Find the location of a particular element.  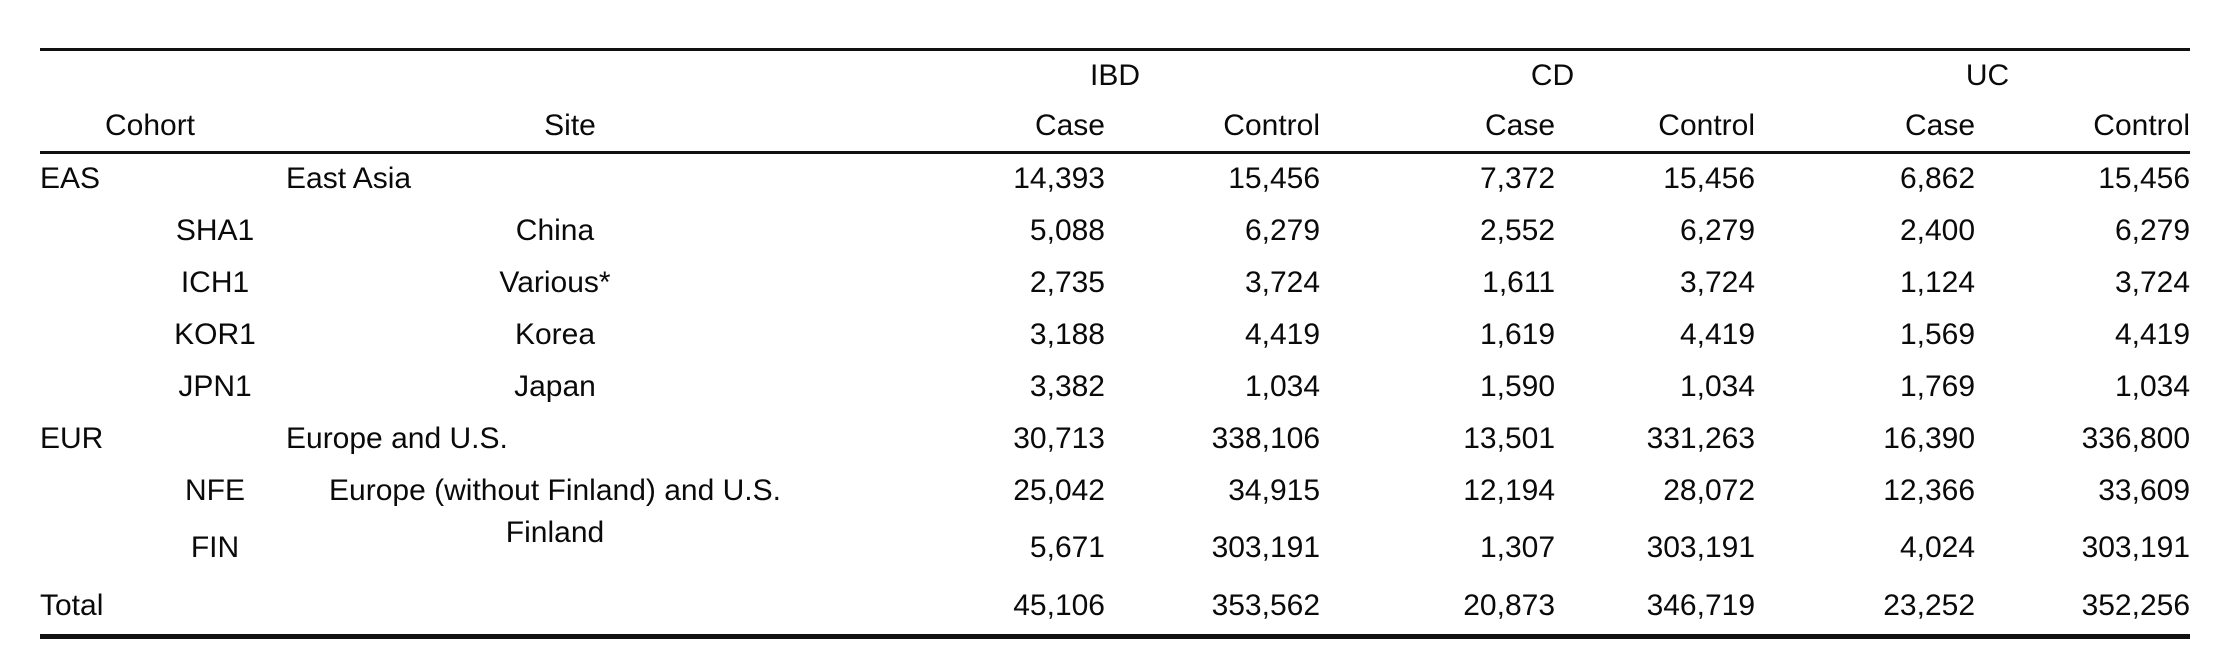

cohort-cell: EUR is located at coordinates (72, 438).